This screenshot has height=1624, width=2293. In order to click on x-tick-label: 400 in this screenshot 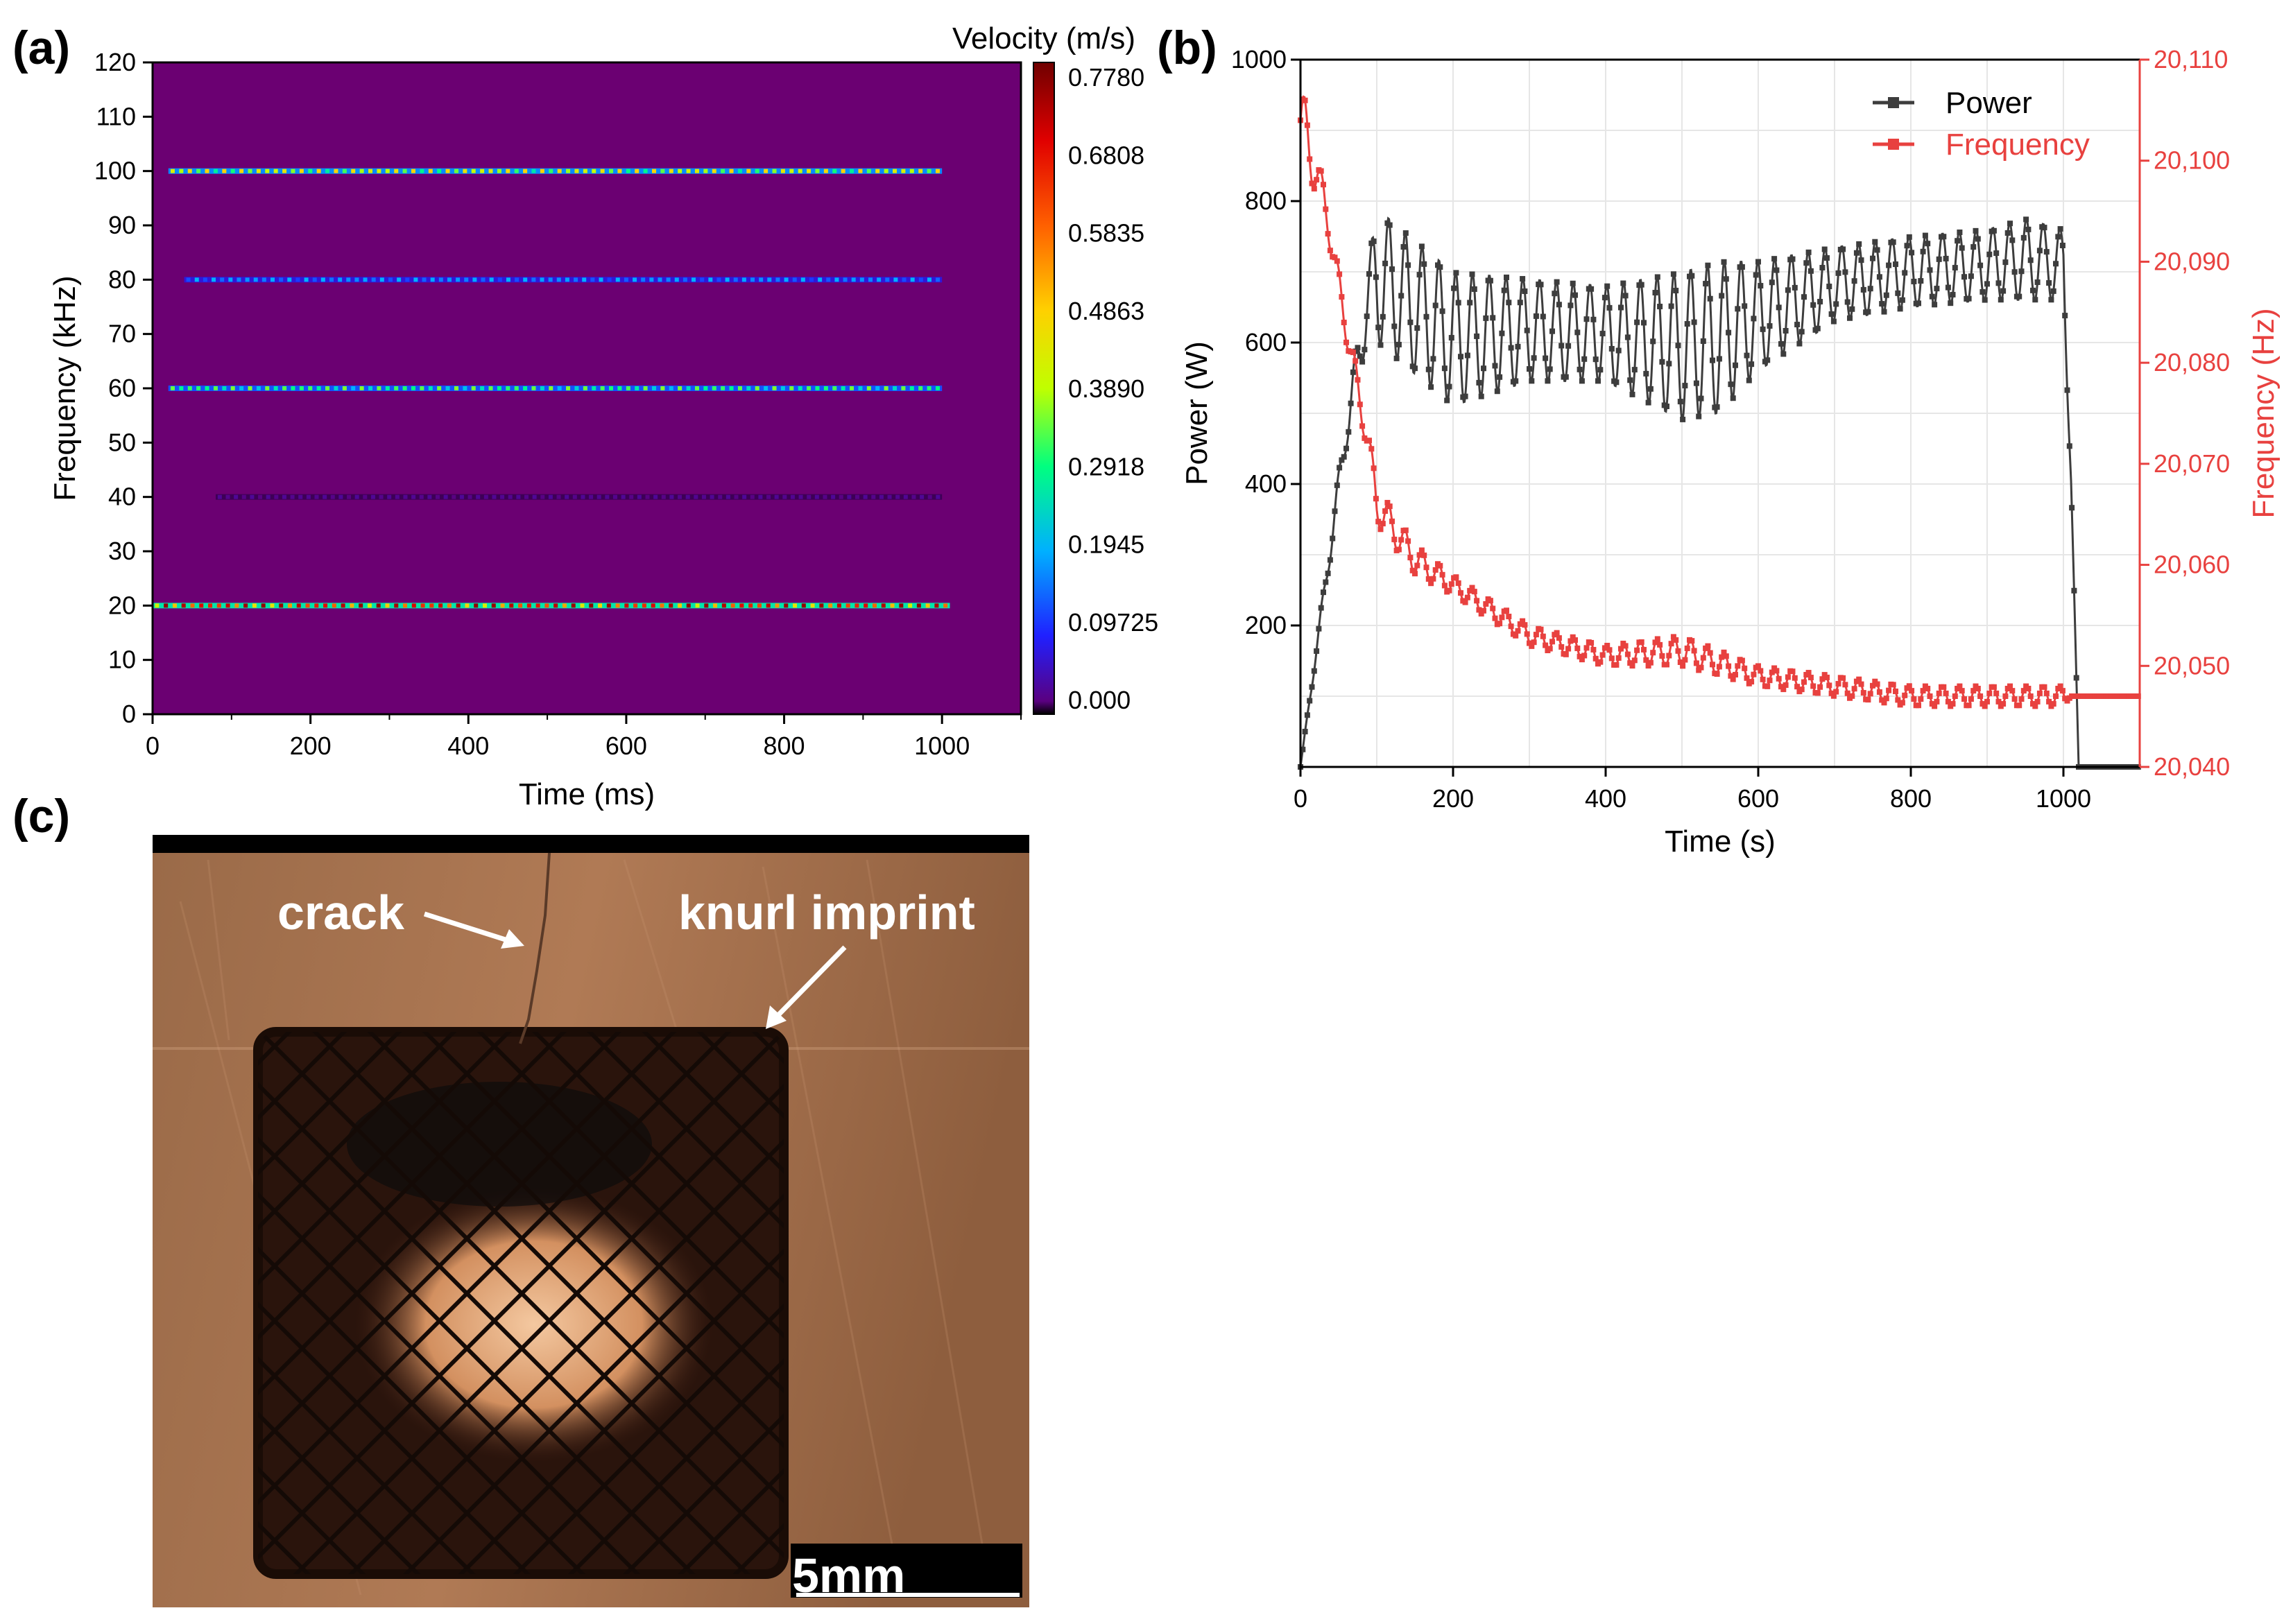, I will do `click(468, 746)`.